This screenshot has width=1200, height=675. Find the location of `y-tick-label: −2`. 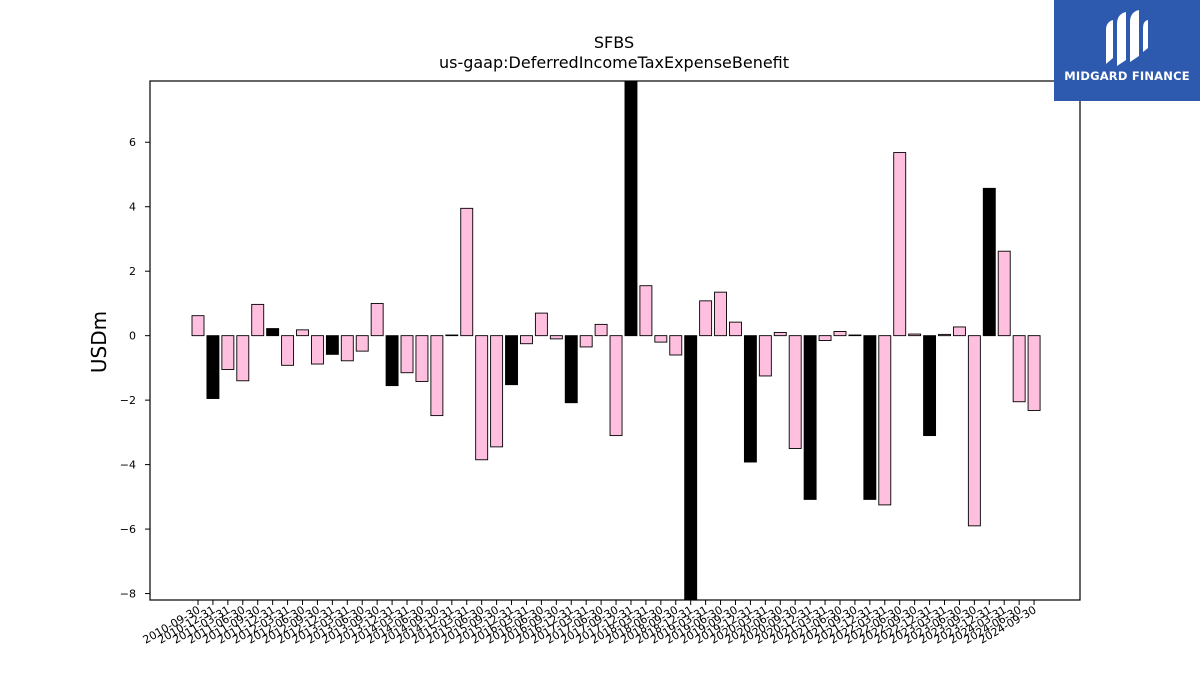

y-tick-label: −2 is located at coordinates (128, 400).